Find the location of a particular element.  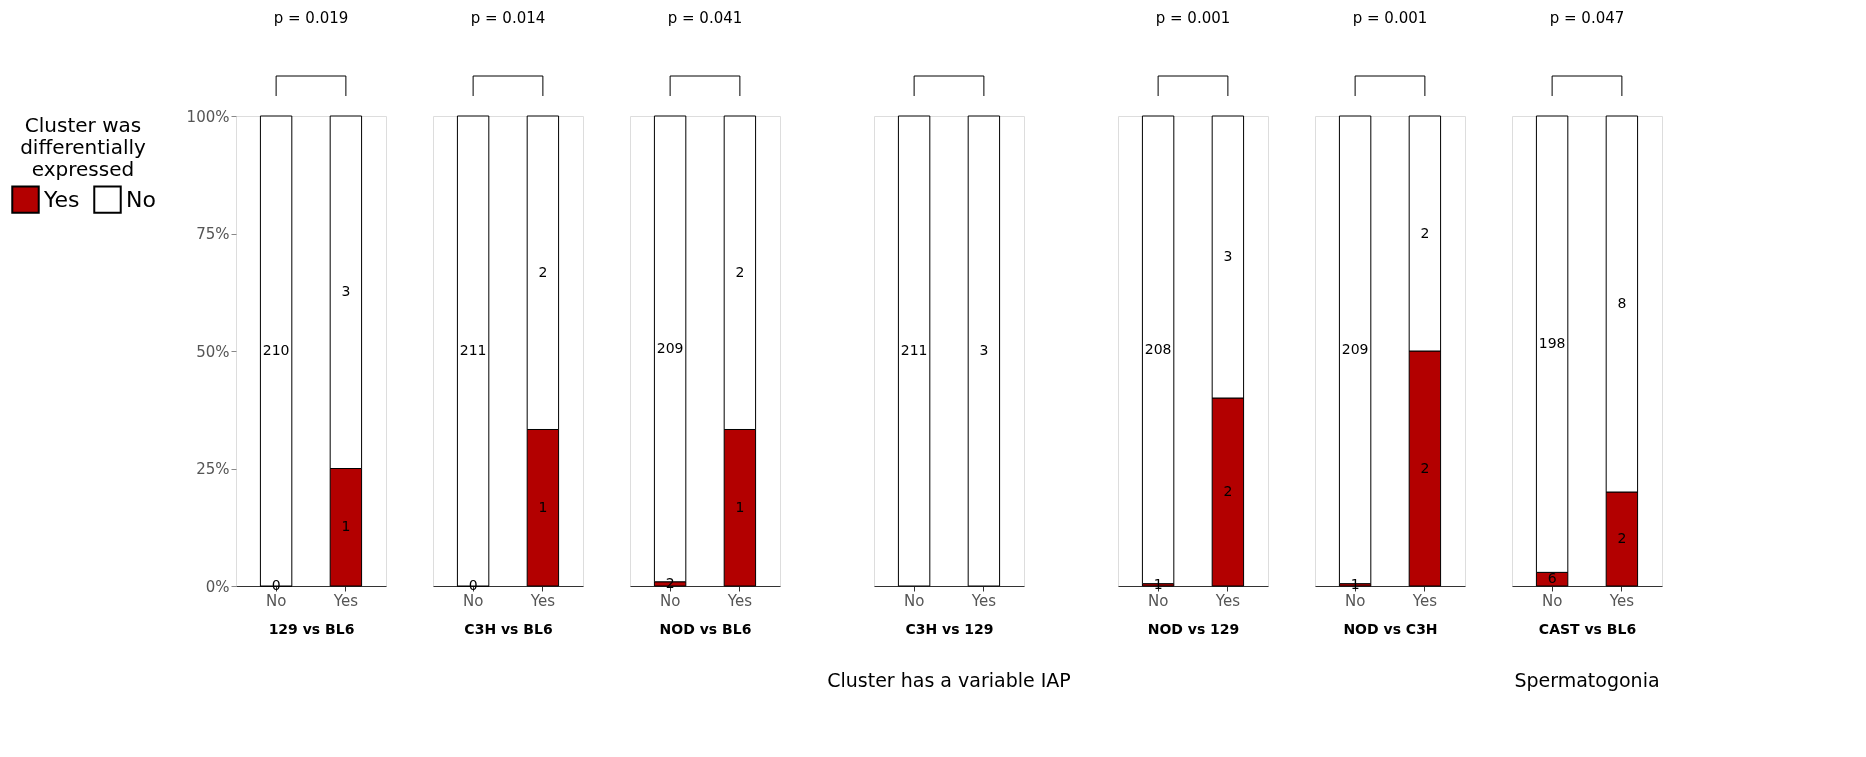

y-tick-label: 75% is located at coordinates (213, 234).